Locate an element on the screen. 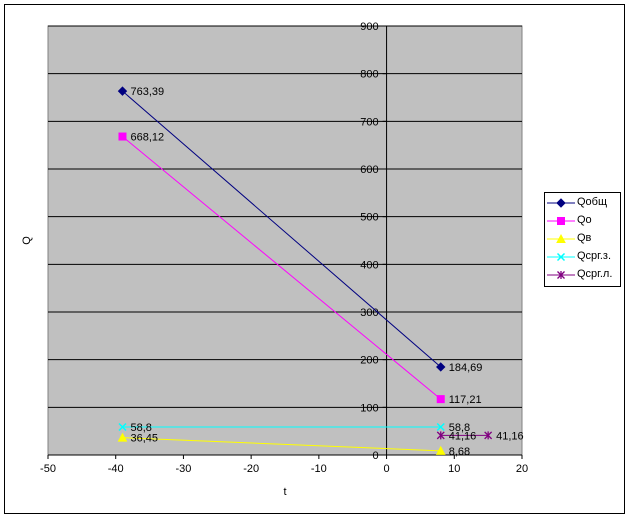  y-tick-label: 600 is located at coordinates (369, 170).